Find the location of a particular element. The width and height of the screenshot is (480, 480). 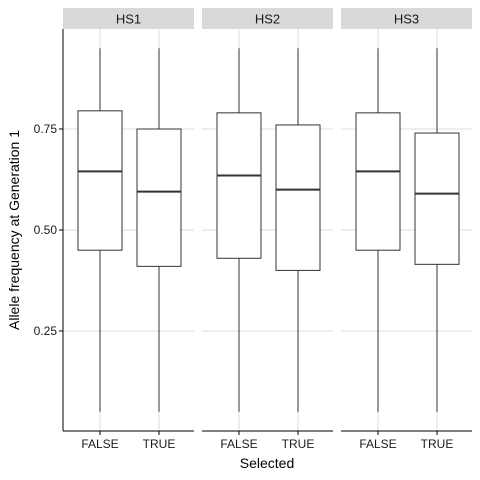

y-tick-label: 0.25 is located at coordinates (46, 331).